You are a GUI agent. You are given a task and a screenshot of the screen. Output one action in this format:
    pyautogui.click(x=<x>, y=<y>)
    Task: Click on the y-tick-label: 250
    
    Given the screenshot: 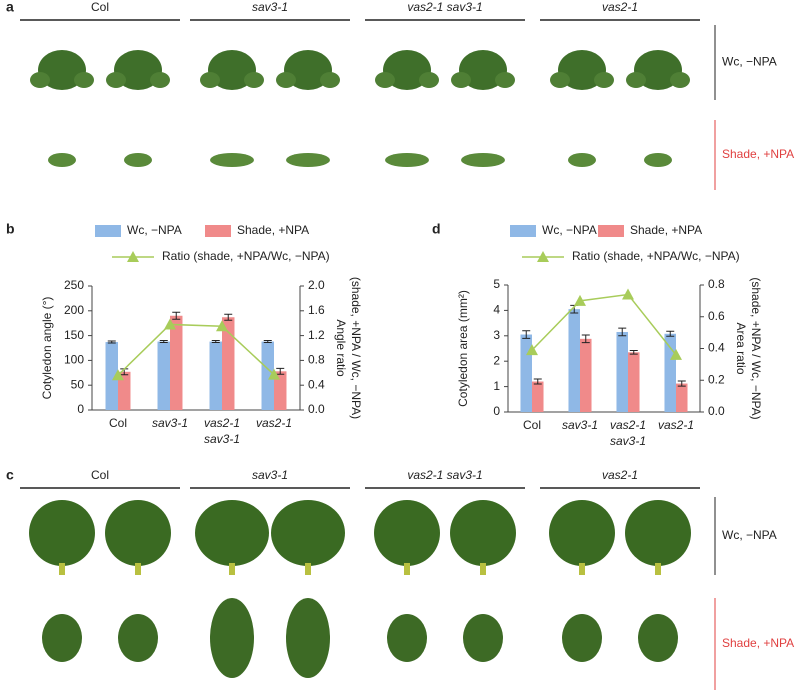 What is the action you would take?
    pyautogui.click(x=74, y=285)
    